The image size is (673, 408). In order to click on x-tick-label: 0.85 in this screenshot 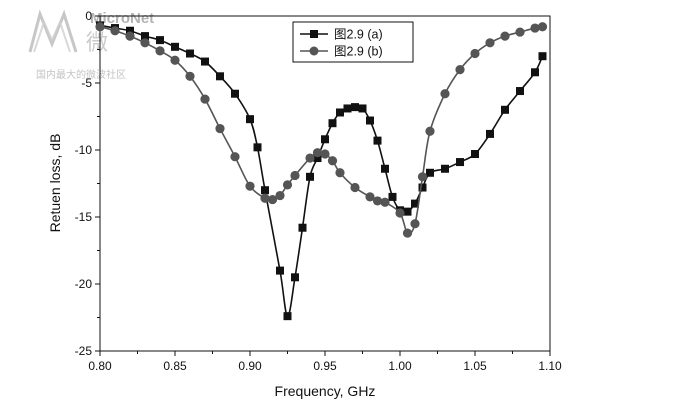, I will do `click(175, 366)`.